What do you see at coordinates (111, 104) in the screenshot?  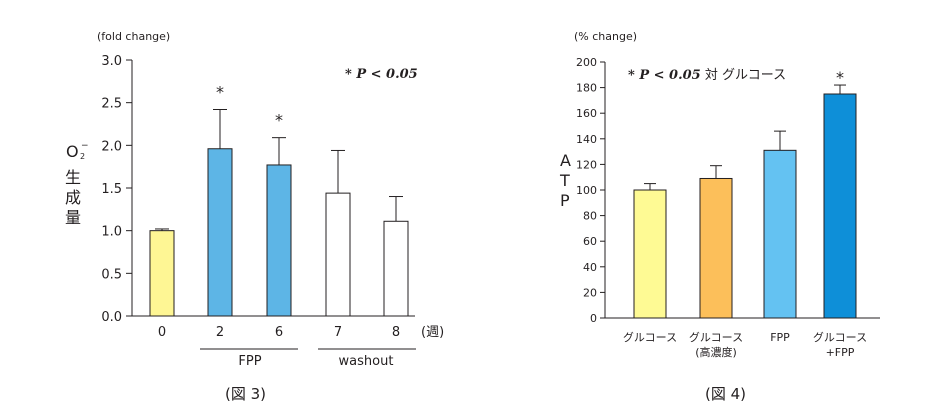 I see `fig3-y-tick-label: 2.5` at bounding box center [111, 104].